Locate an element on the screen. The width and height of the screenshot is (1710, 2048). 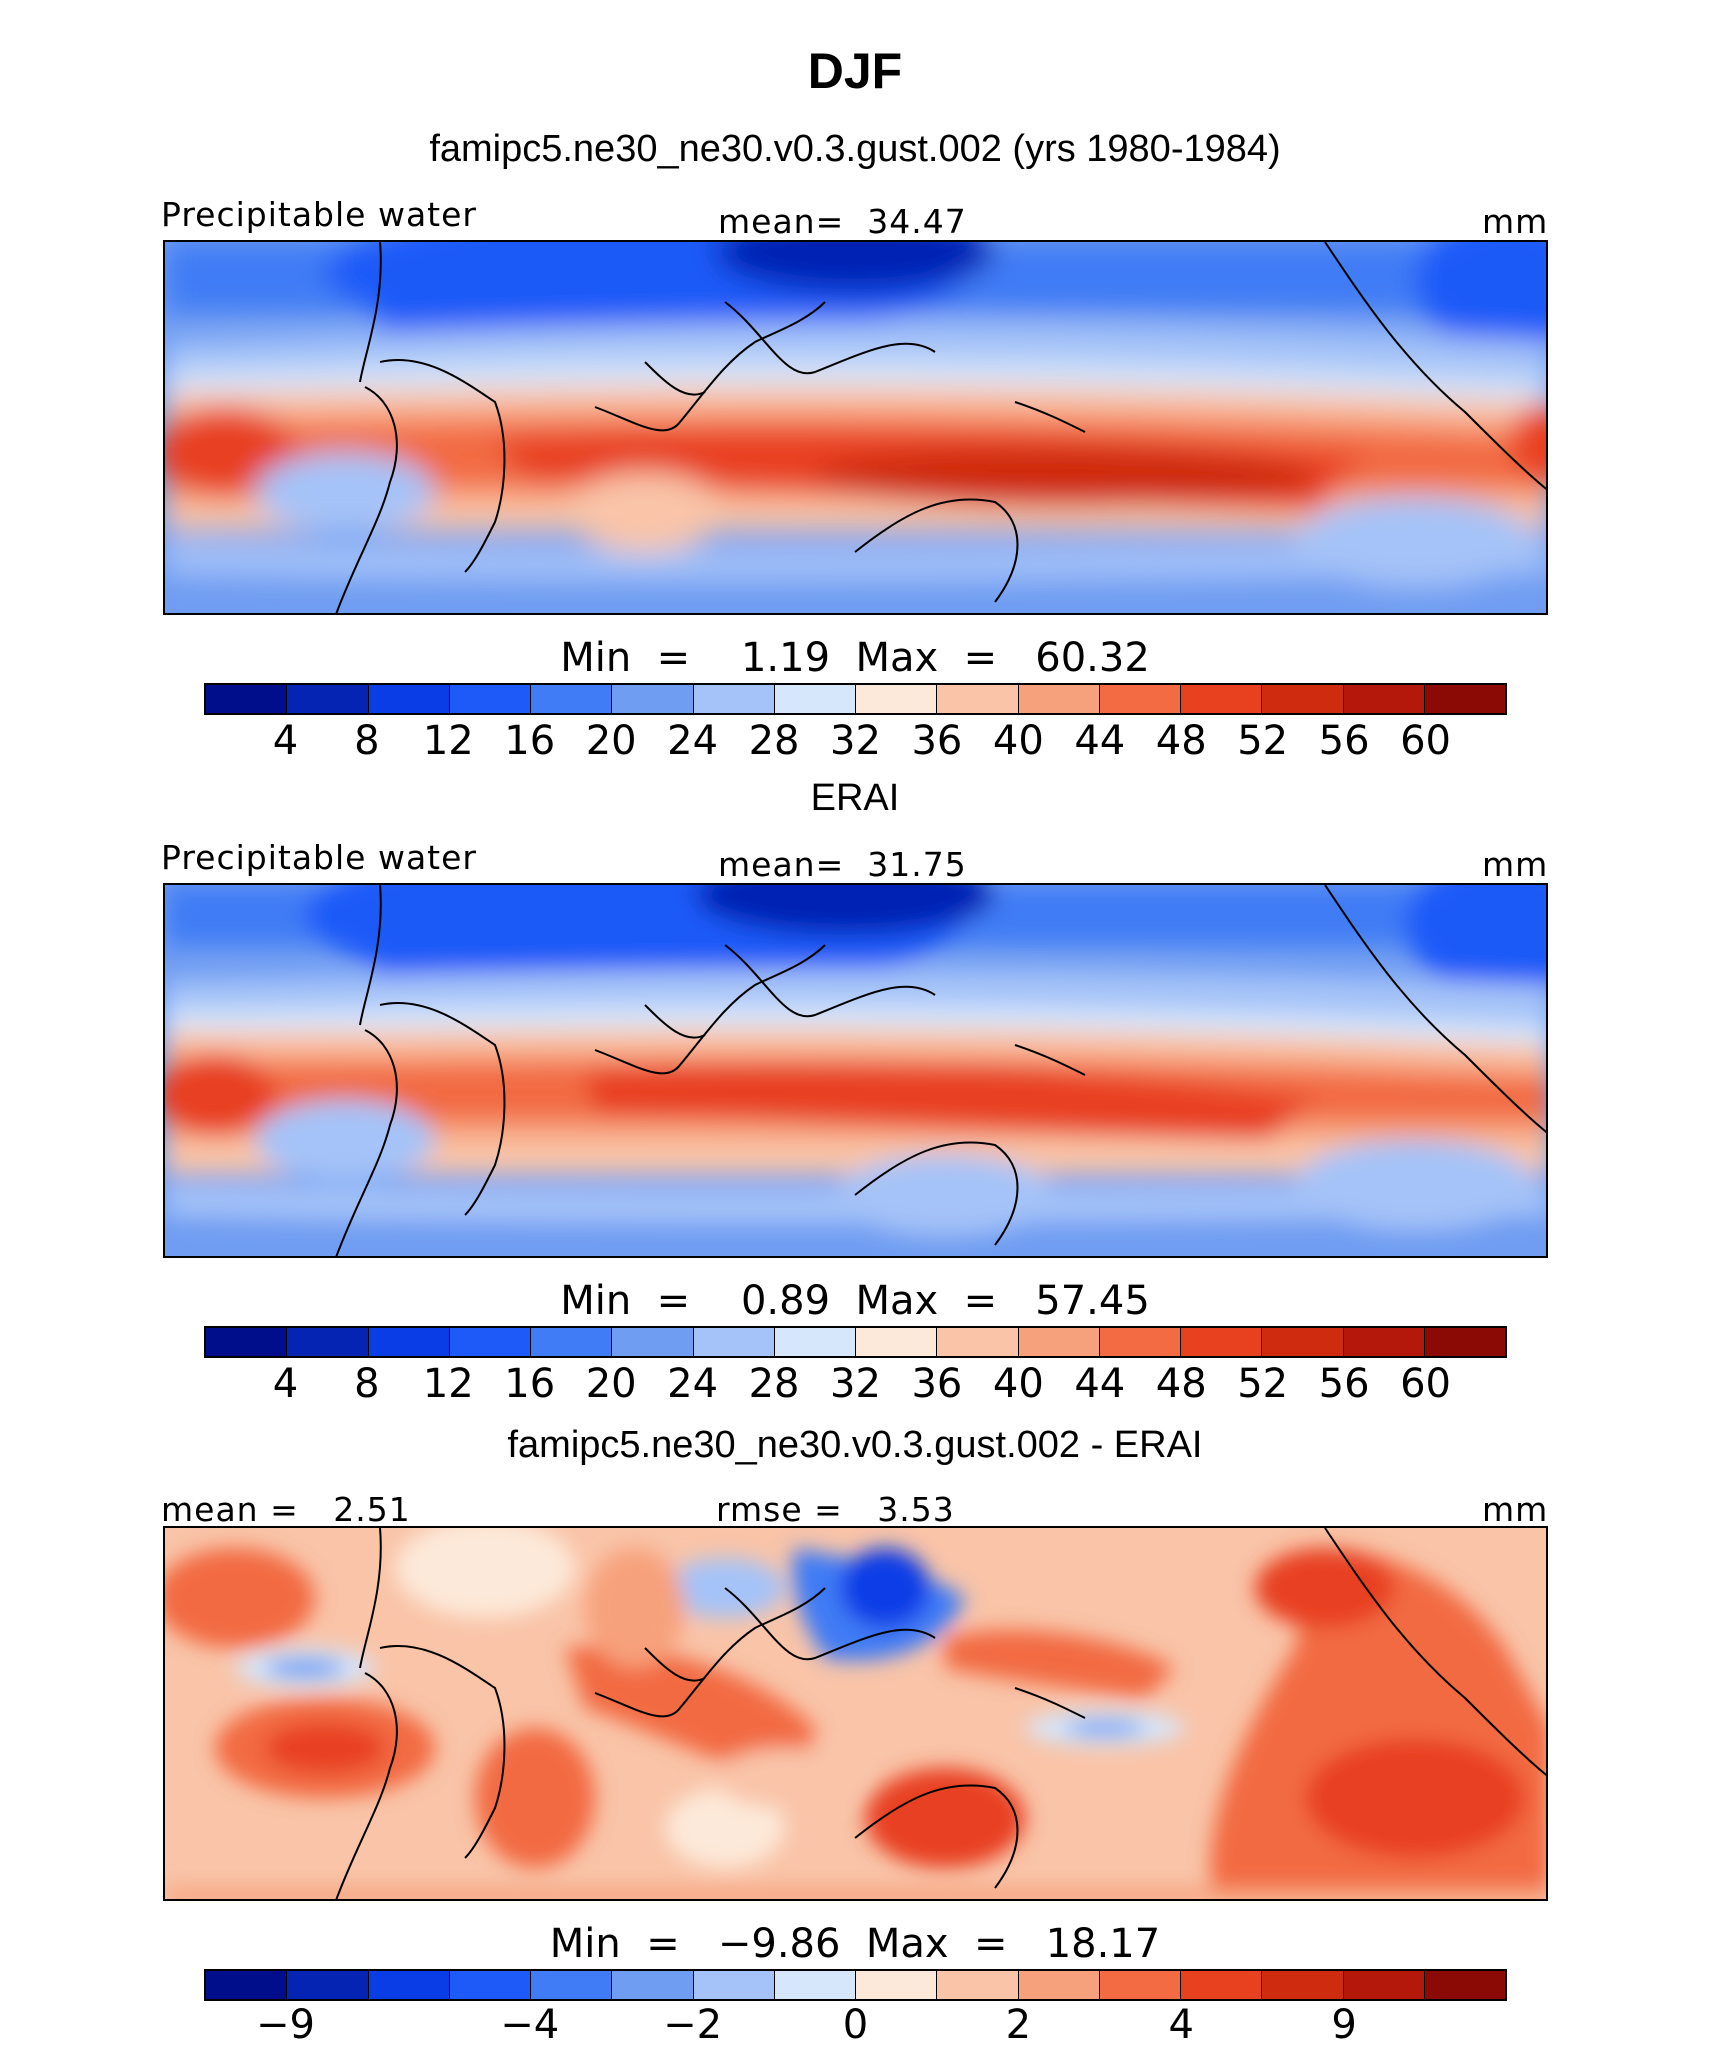
panel3-colorbar is located at coordinates (855, 1985).